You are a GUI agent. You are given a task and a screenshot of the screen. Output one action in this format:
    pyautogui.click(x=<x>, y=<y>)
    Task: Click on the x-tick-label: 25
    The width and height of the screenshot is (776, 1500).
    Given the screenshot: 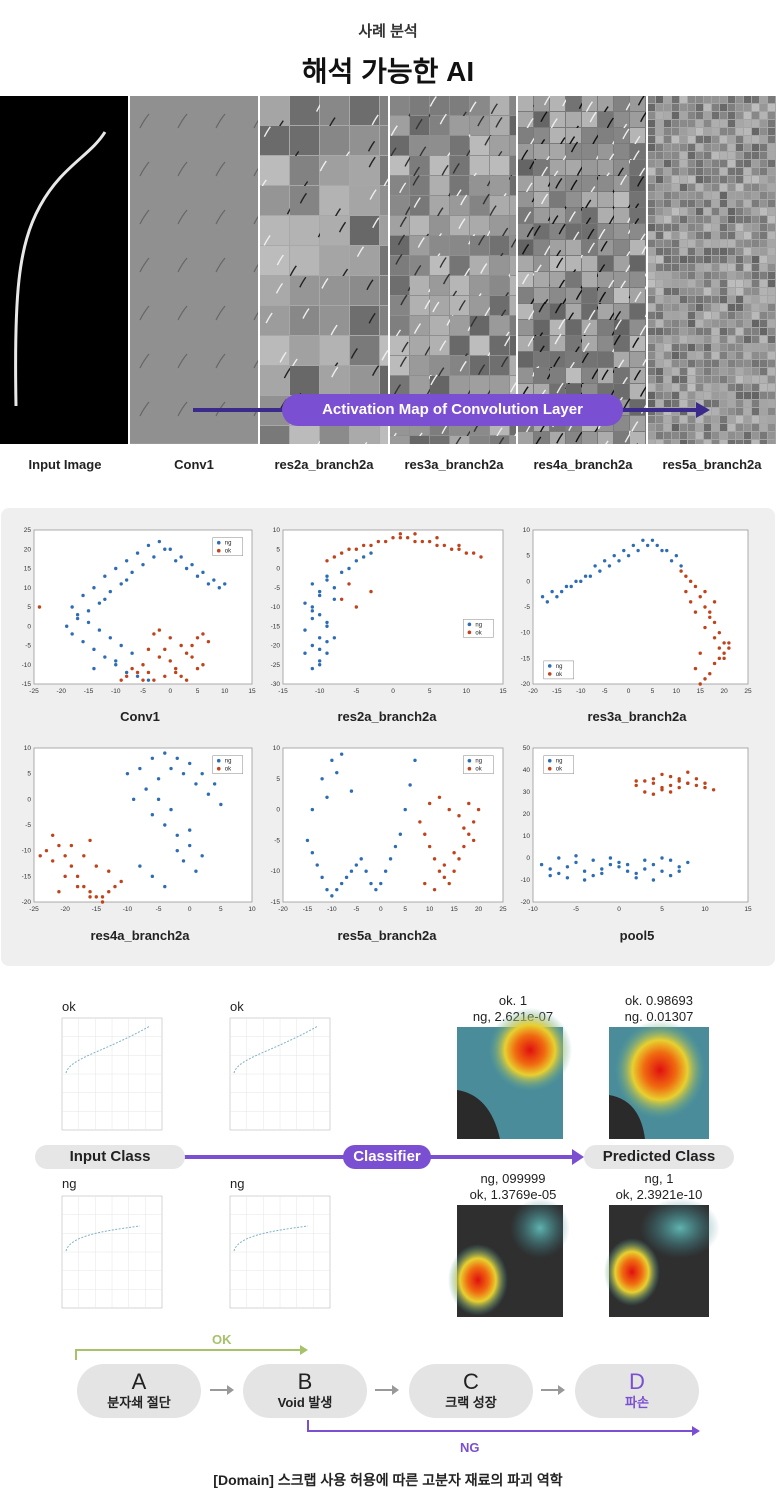 What is the action you would take?
    pyautogui.click(x=748, y=691)
    